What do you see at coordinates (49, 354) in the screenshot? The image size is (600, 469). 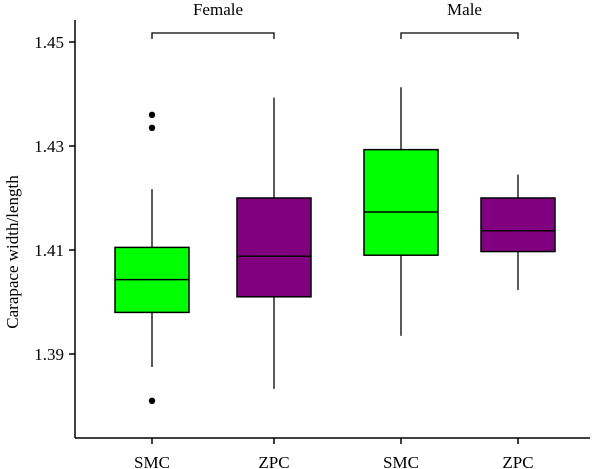 I see `y-tick-label: 1.39` at bounding box center [49, 354].